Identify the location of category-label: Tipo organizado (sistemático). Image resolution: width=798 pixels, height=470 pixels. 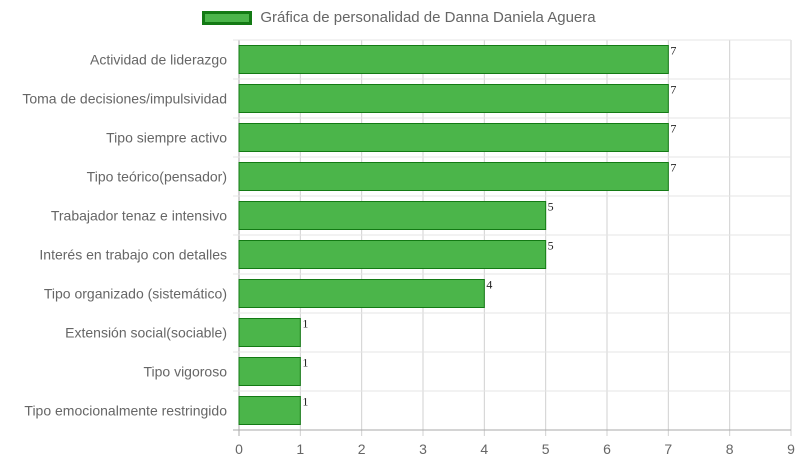
(135, 294).